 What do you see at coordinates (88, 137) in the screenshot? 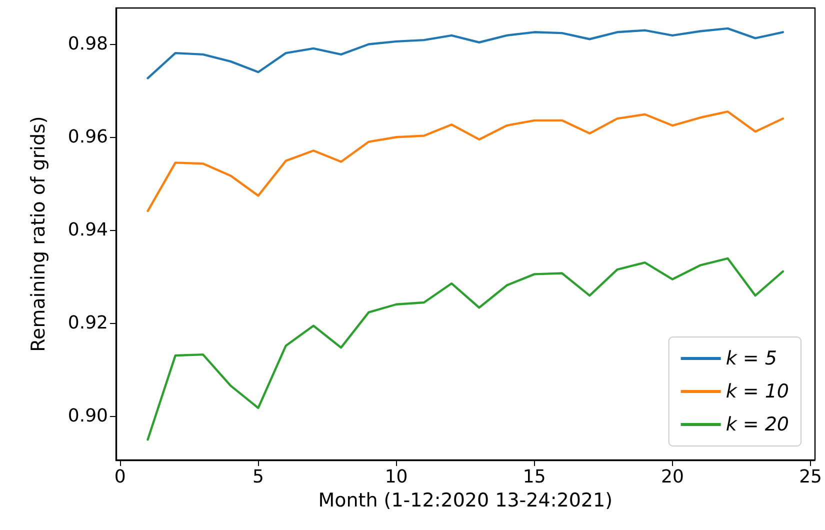
I see `y-tick-label: 0.96` at bounding box center [88, 137].